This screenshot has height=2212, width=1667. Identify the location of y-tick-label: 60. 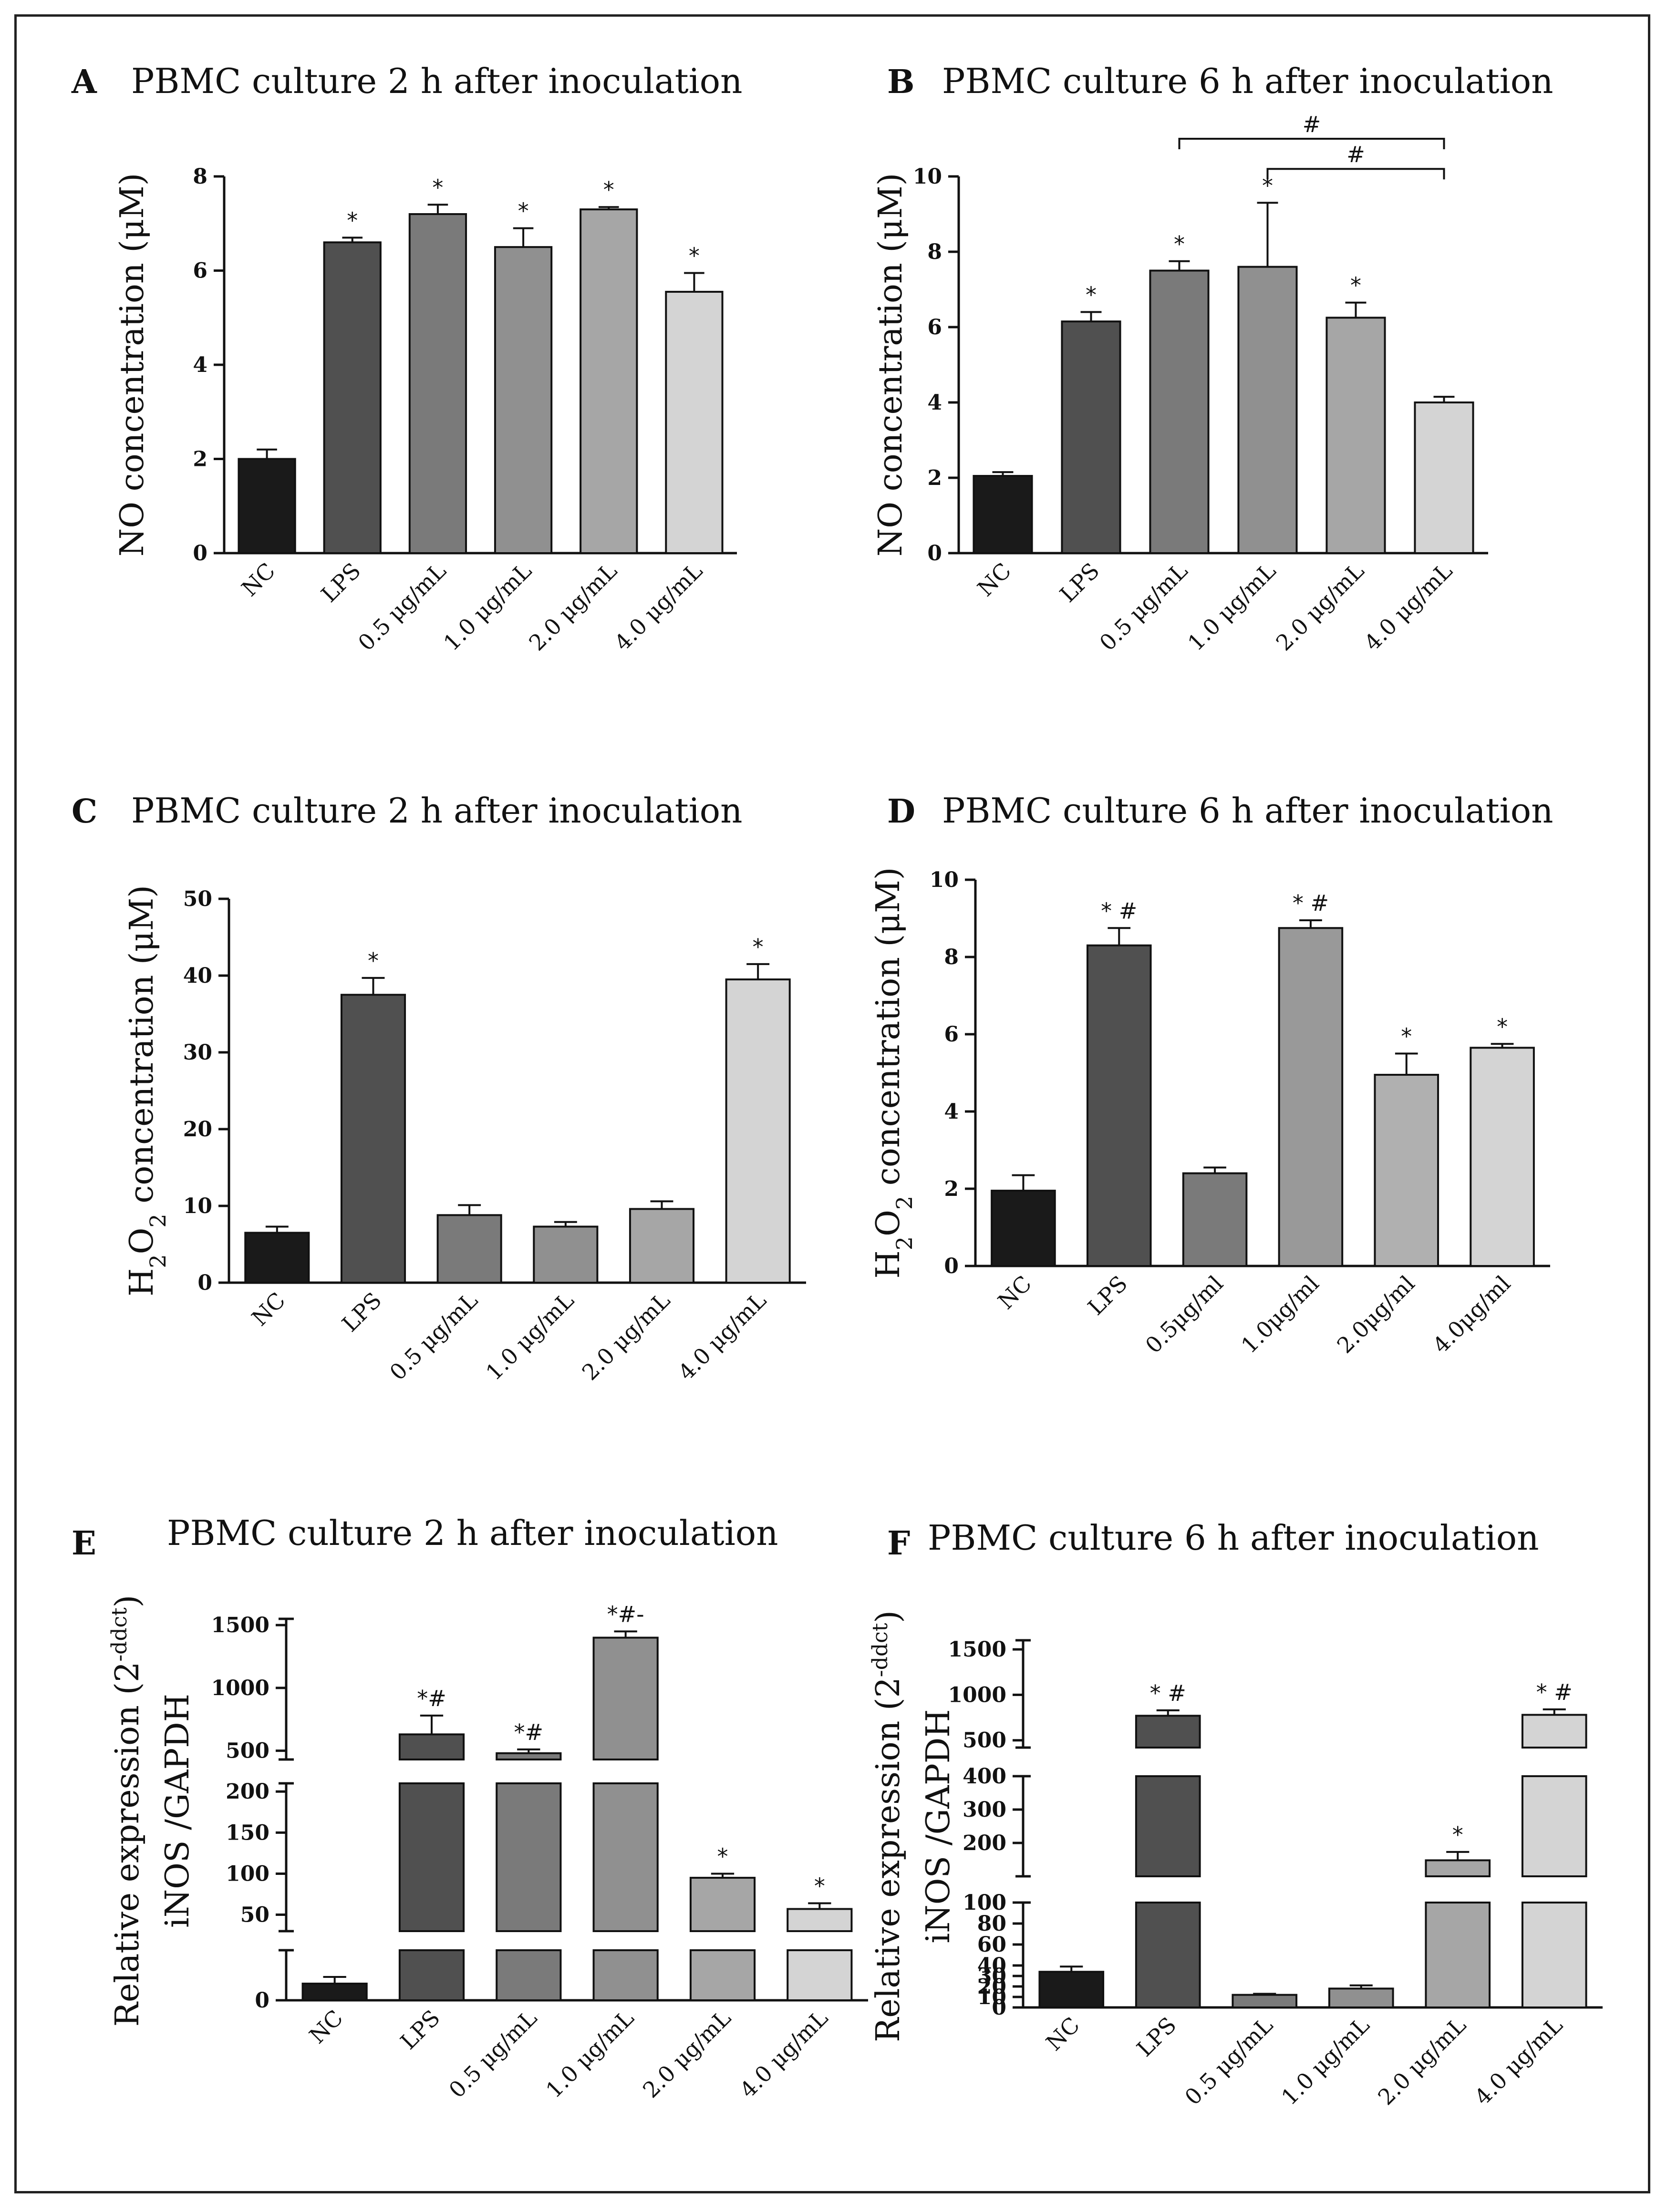
(992, 1945).